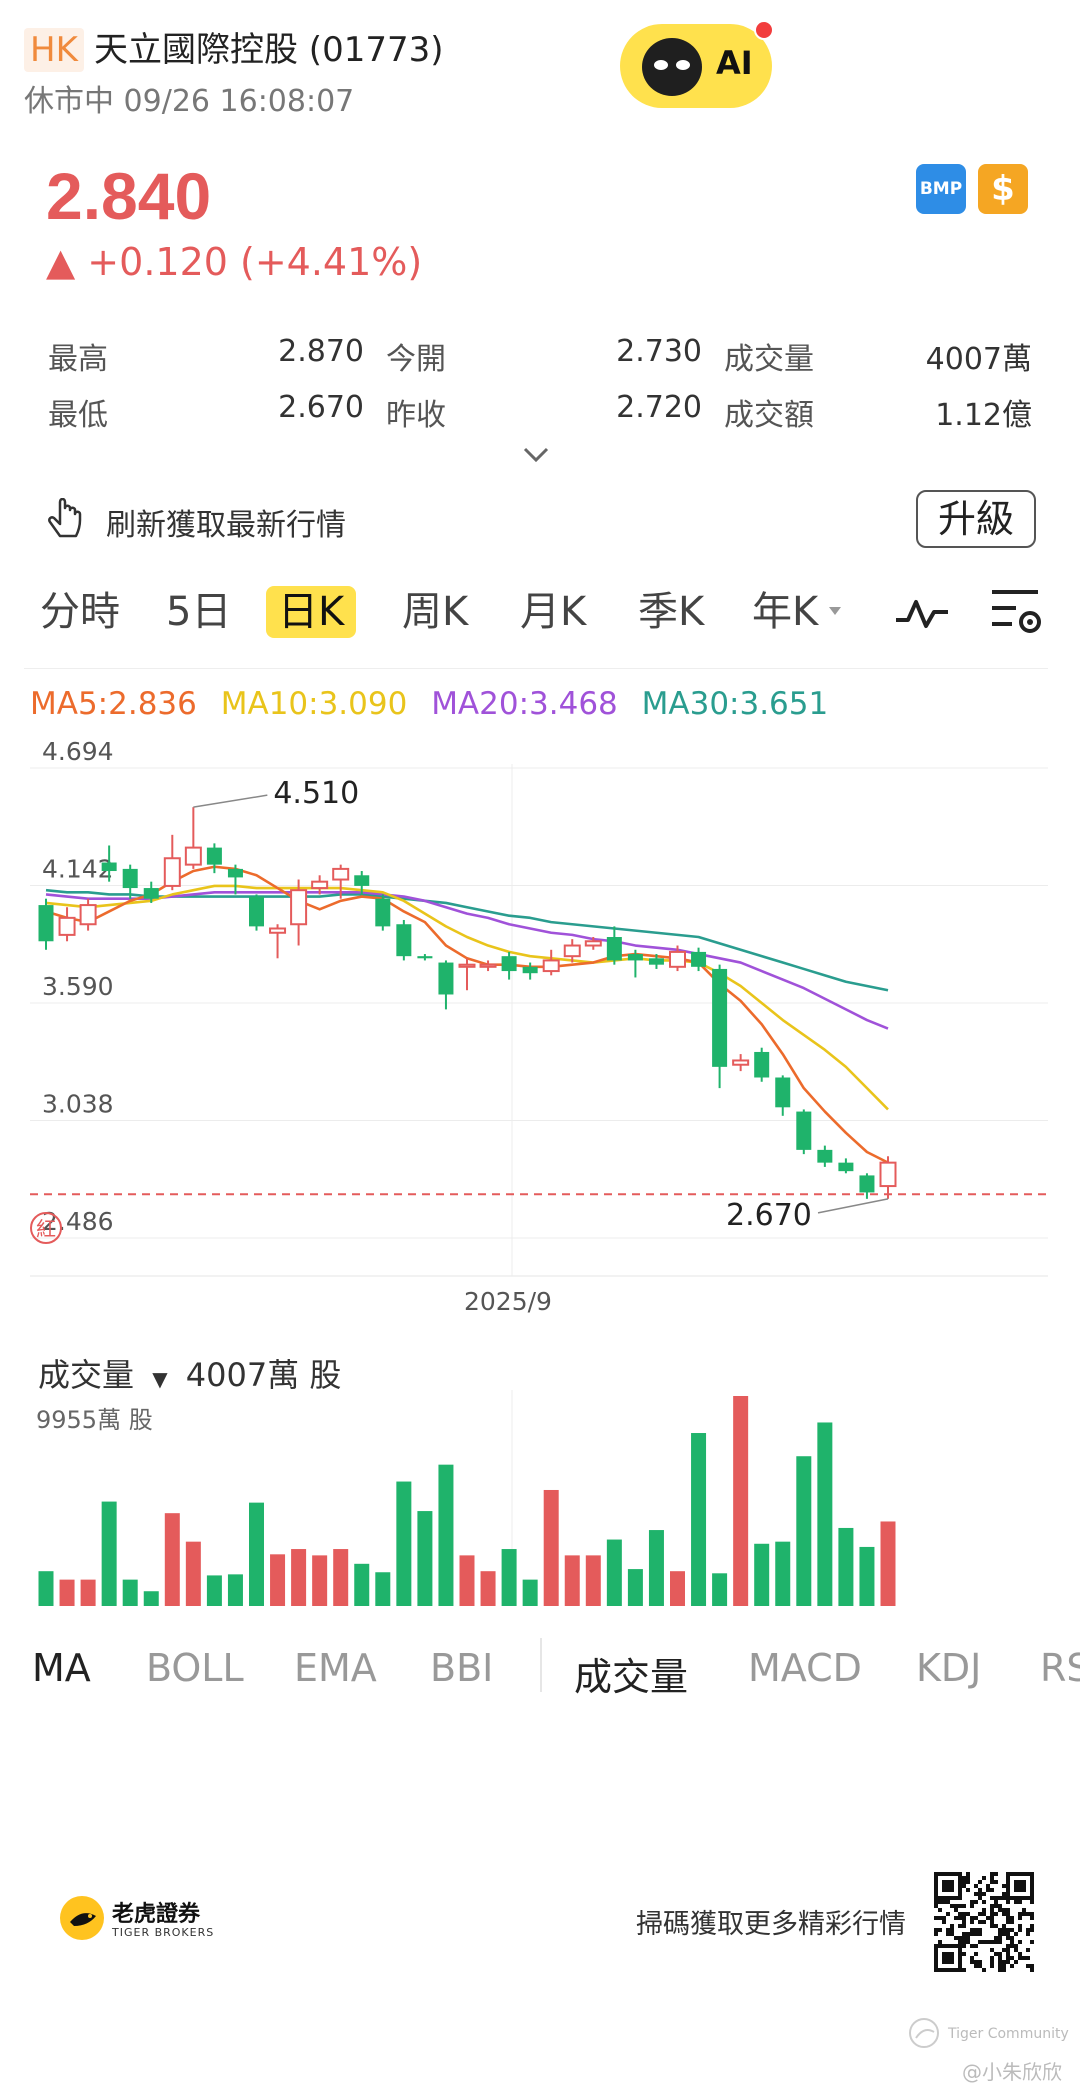  I want to click on dollar-icon: $, so click(1003, 189).